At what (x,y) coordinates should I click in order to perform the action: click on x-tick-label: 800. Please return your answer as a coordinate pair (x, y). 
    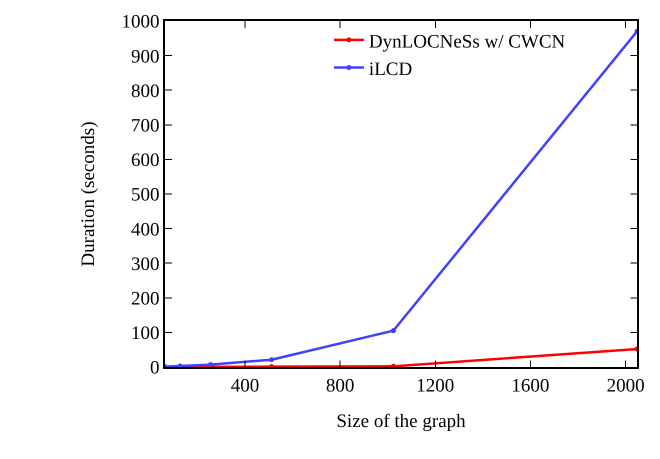
    Looking at the image, I should click on (340, 386).